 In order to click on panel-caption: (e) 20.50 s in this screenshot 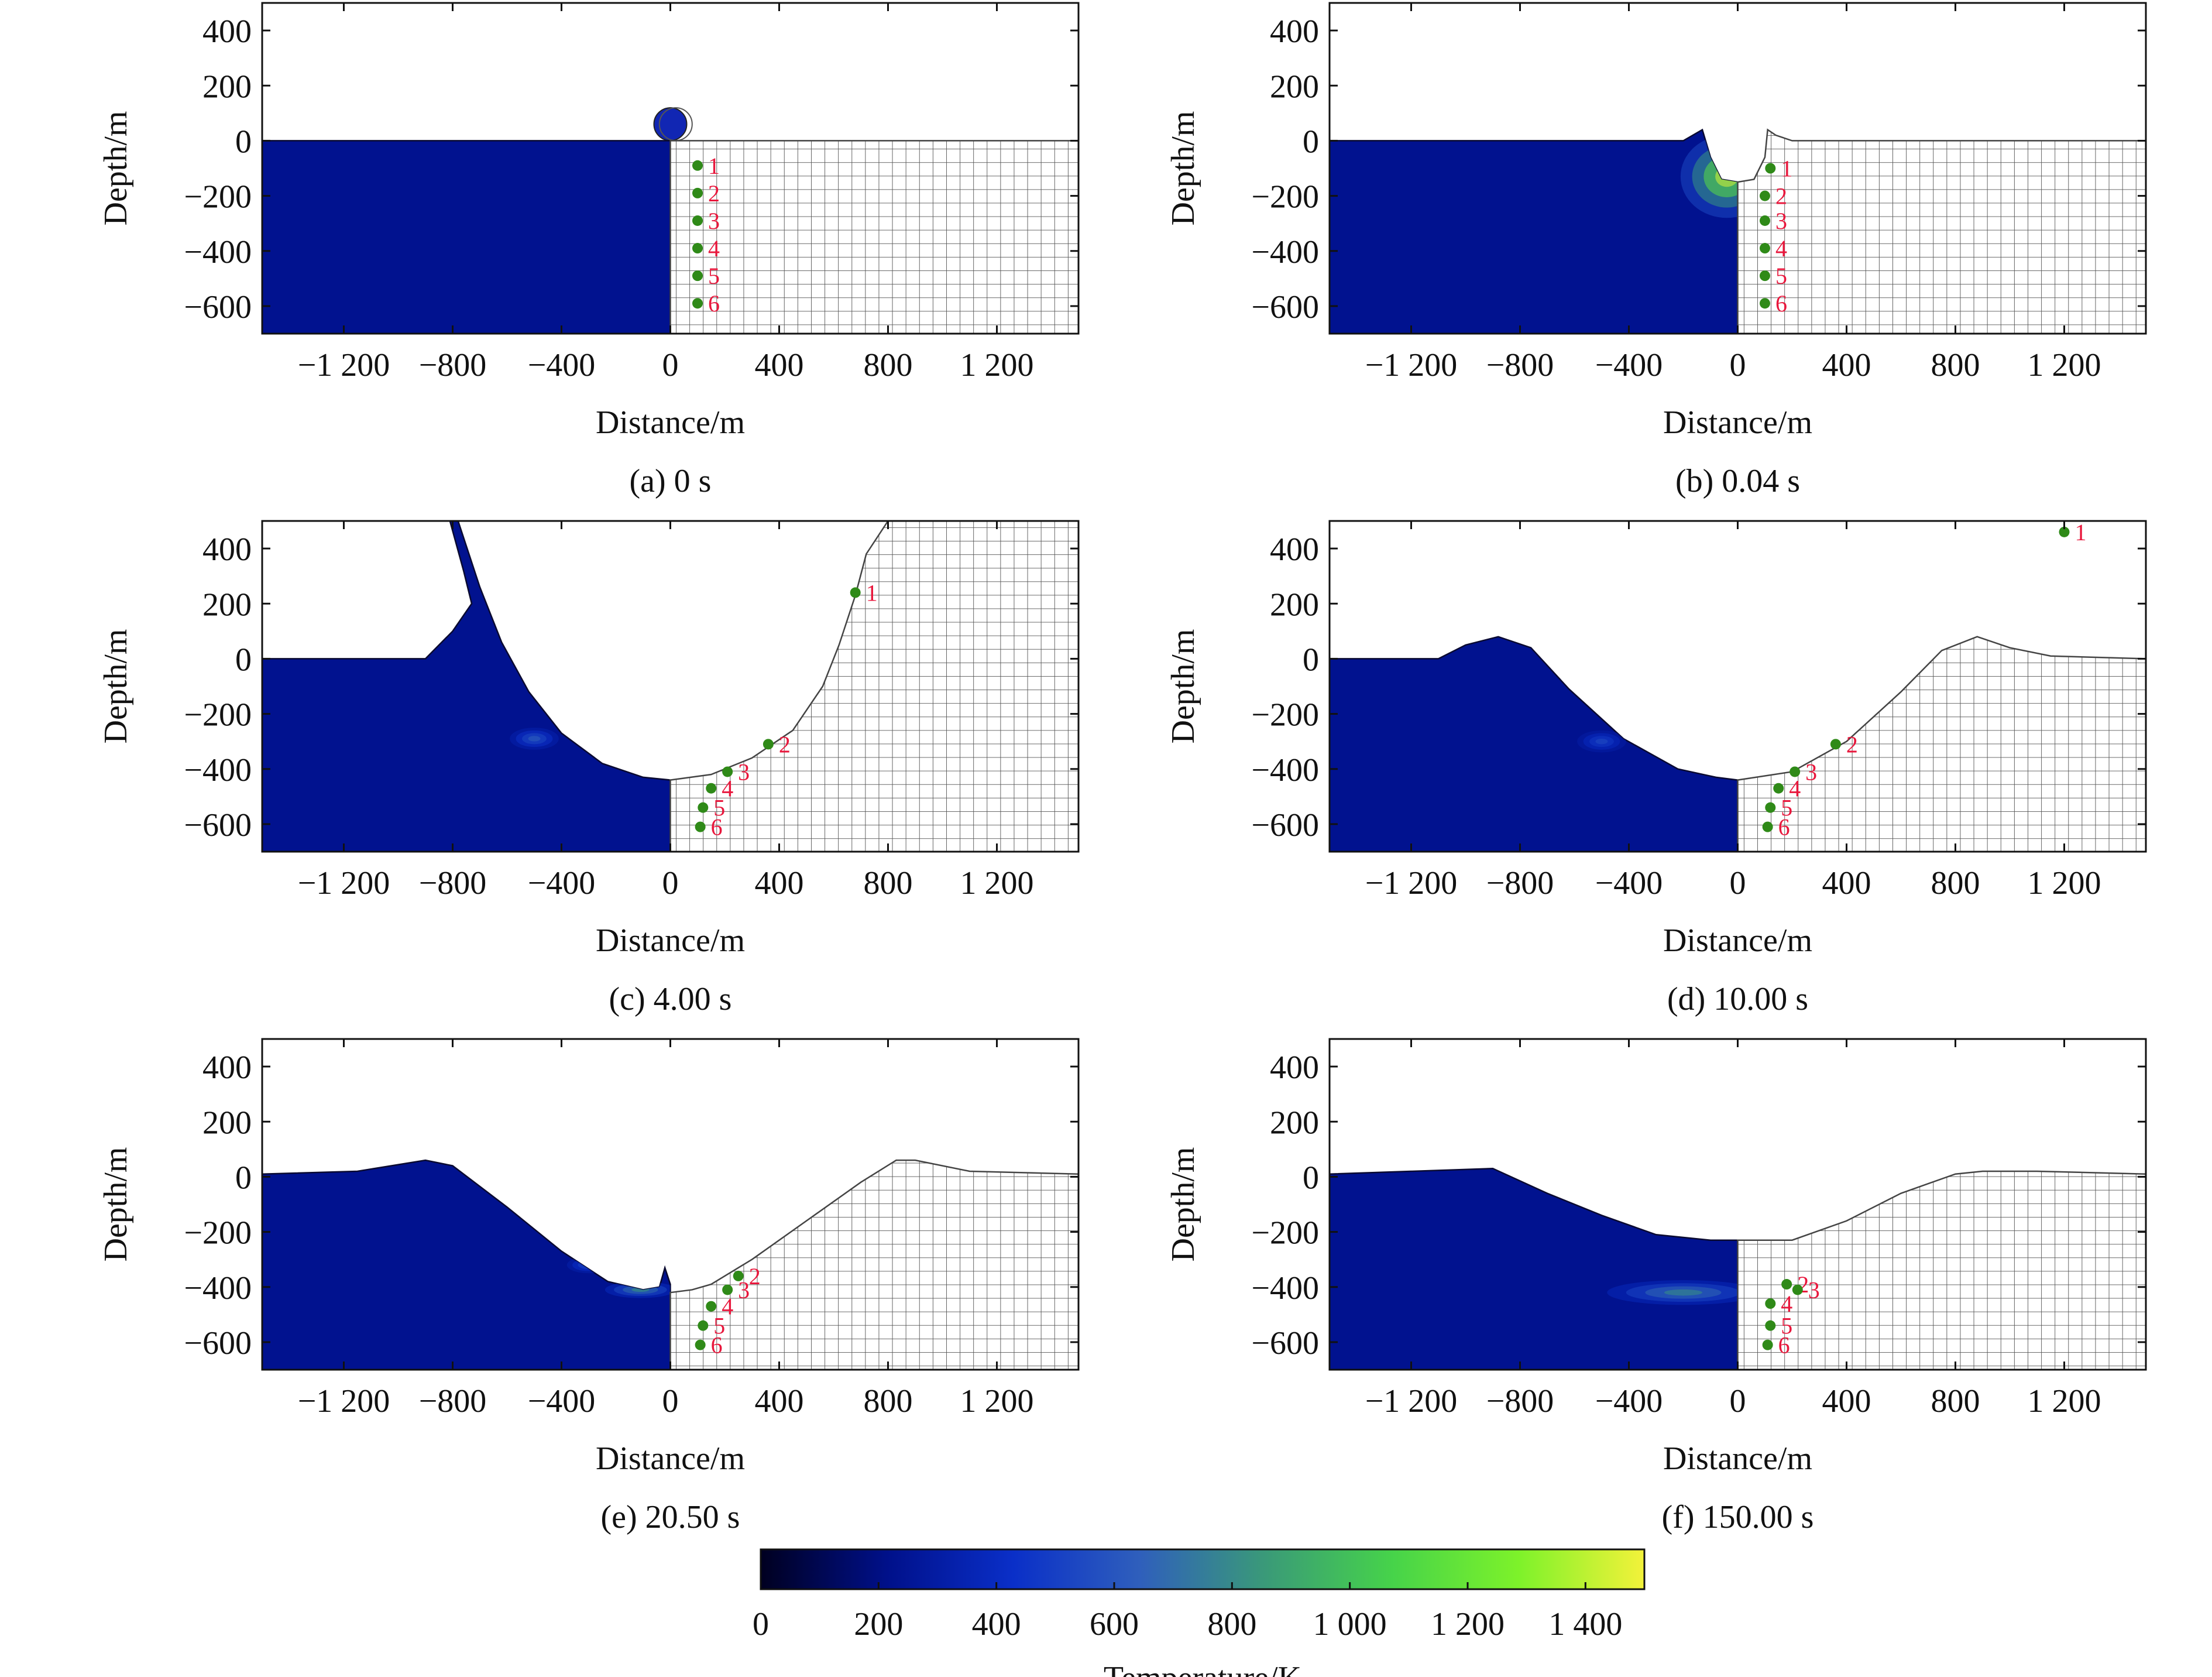, I will do `click(670, 1517)`.